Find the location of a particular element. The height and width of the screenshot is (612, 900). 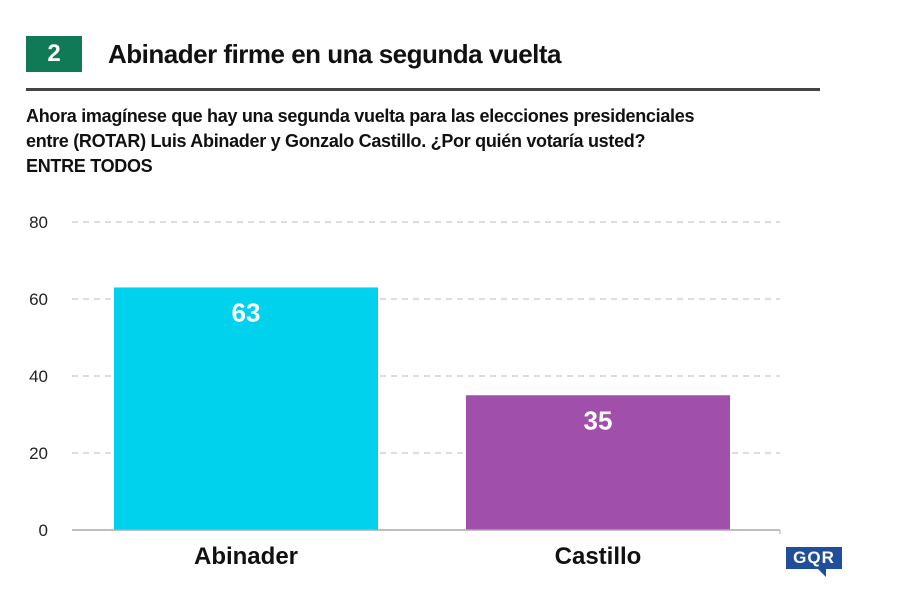

x-tick-label: Castillo is located at coordinates (598, 556).